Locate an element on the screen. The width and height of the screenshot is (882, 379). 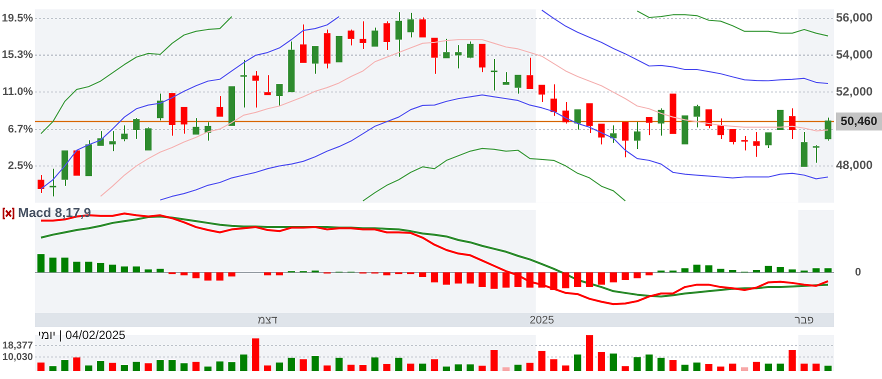
chart-title: Macd 8,17,9 is located at coordinates (54, 212).